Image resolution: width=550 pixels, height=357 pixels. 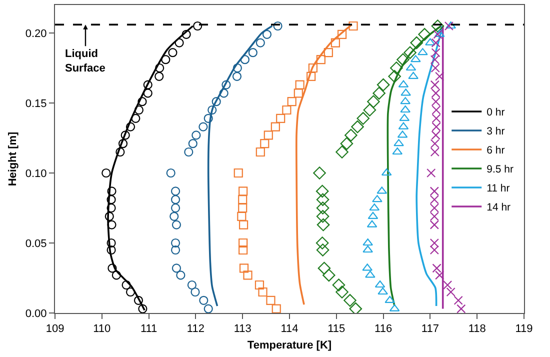 I want to click on x-tick-label: 115, so click(x=337, y=329).